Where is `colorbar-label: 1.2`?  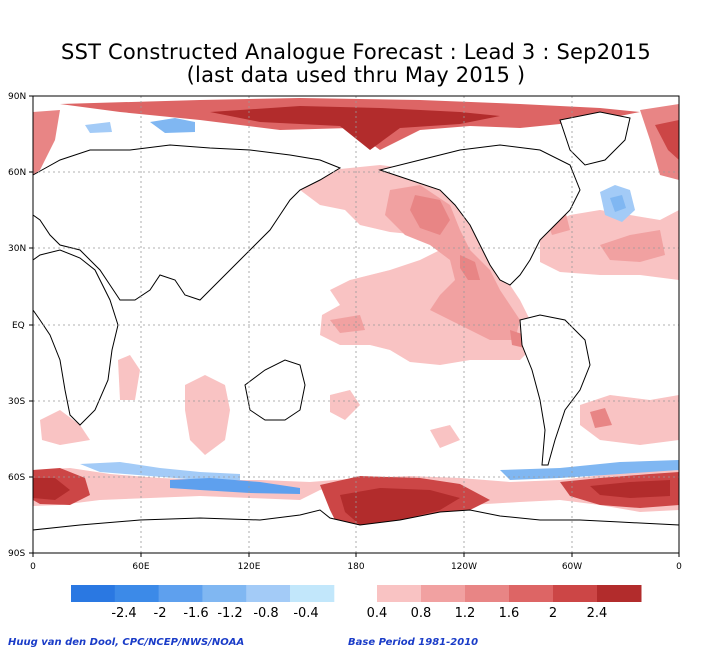
colorbar-label: 1.2 is located at coordinates (465, 613).